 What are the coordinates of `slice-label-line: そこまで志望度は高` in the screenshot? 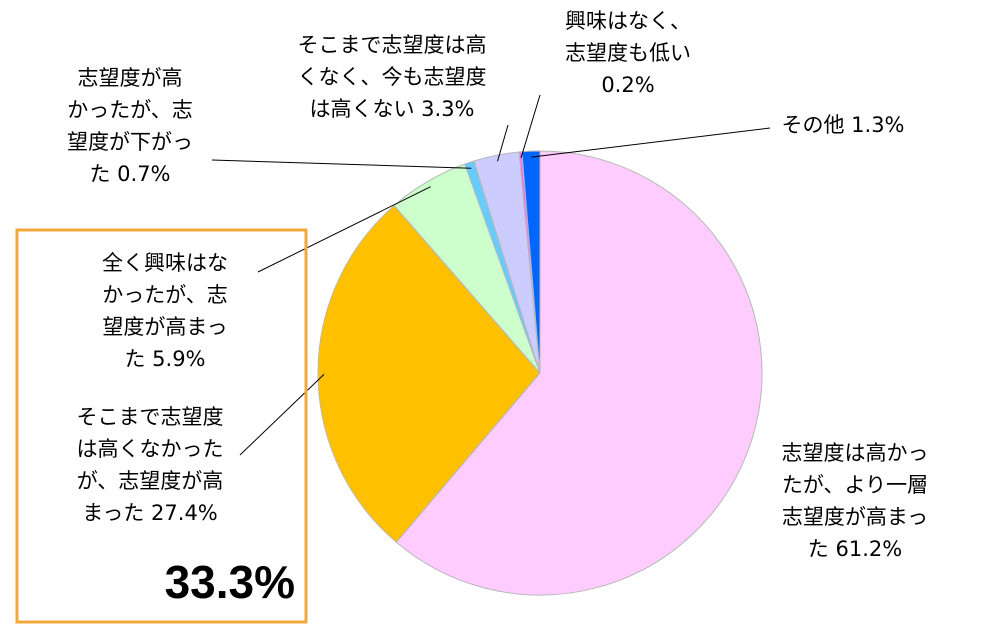 It's located at (392, 45).